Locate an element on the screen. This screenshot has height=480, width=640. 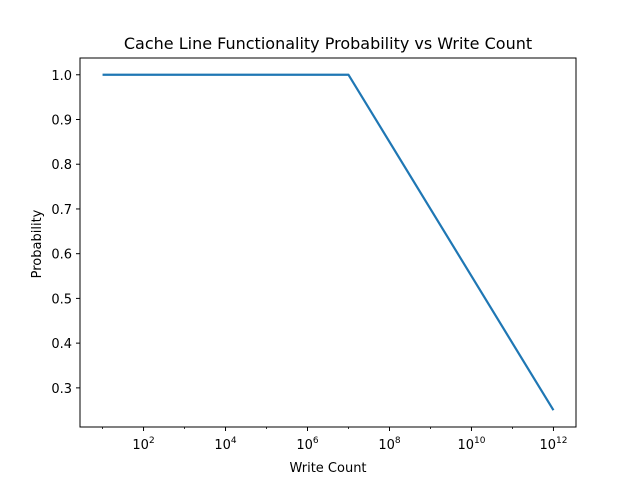
x-tick-label: 10⁶ is located at coordinates (307, 444).